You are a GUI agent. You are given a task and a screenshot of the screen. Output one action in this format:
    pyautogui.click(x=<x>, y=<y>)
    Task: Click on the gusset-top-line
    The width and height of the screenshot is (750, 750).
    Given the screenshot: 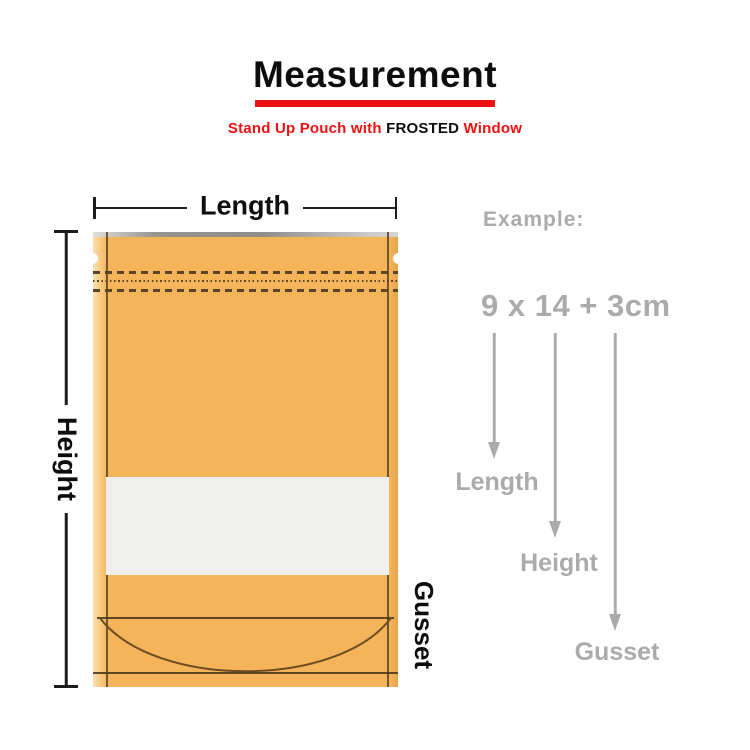 What is the action you would take?
    pyautogui.click(x=245, y=618)
    